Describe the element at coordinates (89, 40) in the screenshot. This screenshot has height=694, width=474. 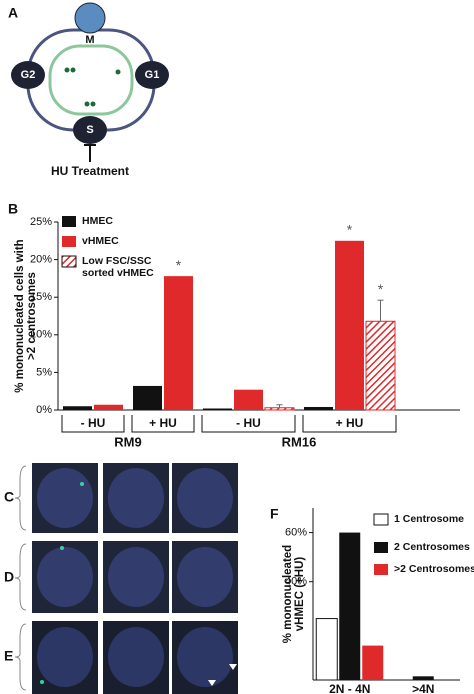
I see `phase: M` at that location.